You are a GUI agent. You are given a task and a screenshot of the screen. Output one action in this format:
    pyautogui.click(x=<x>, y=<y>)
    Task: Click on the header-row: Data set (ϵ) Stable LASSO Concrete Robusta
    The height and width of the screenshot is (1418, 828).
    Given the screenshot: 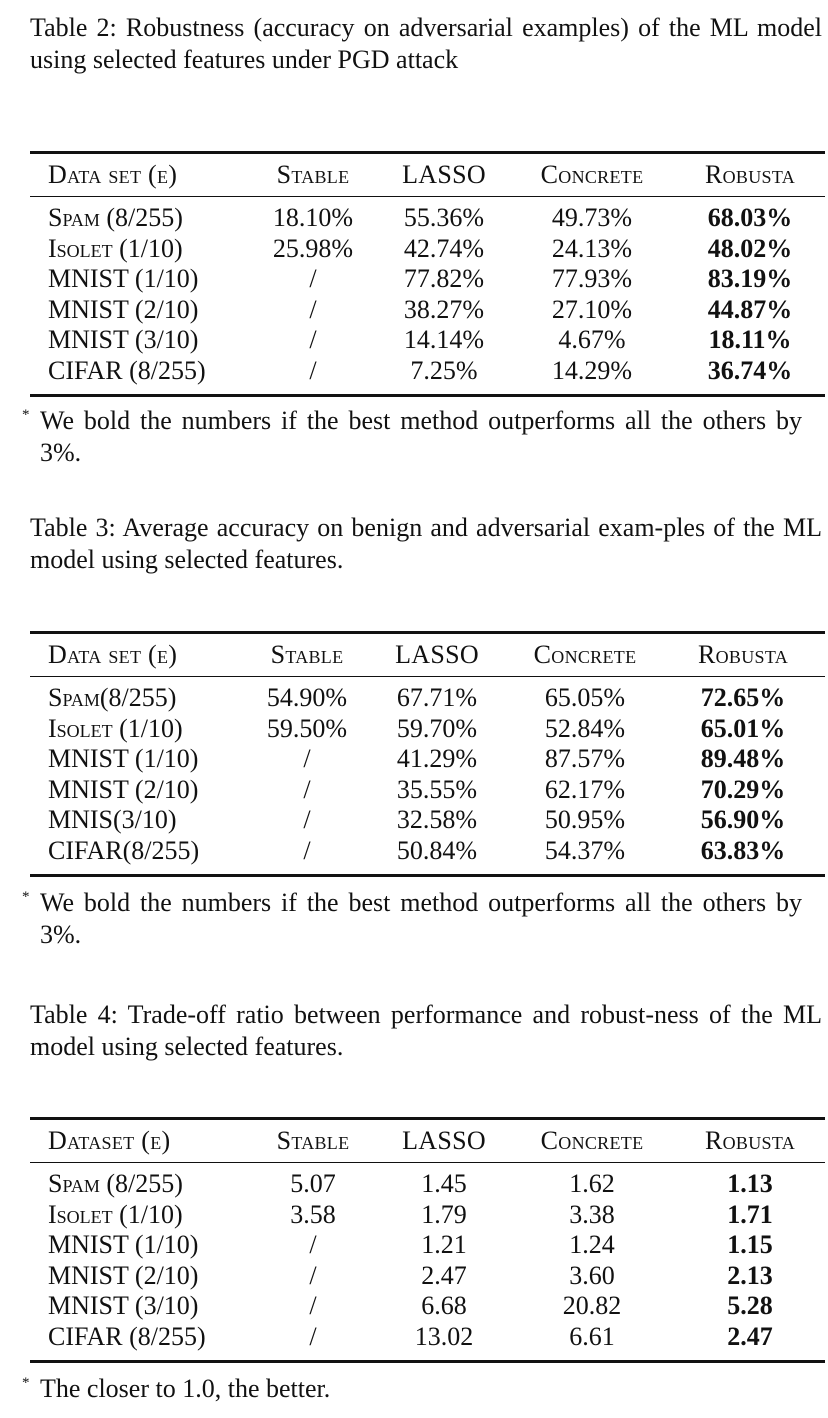 What is the action you would take?
    pyautogui.click(x=427, y=175)
    